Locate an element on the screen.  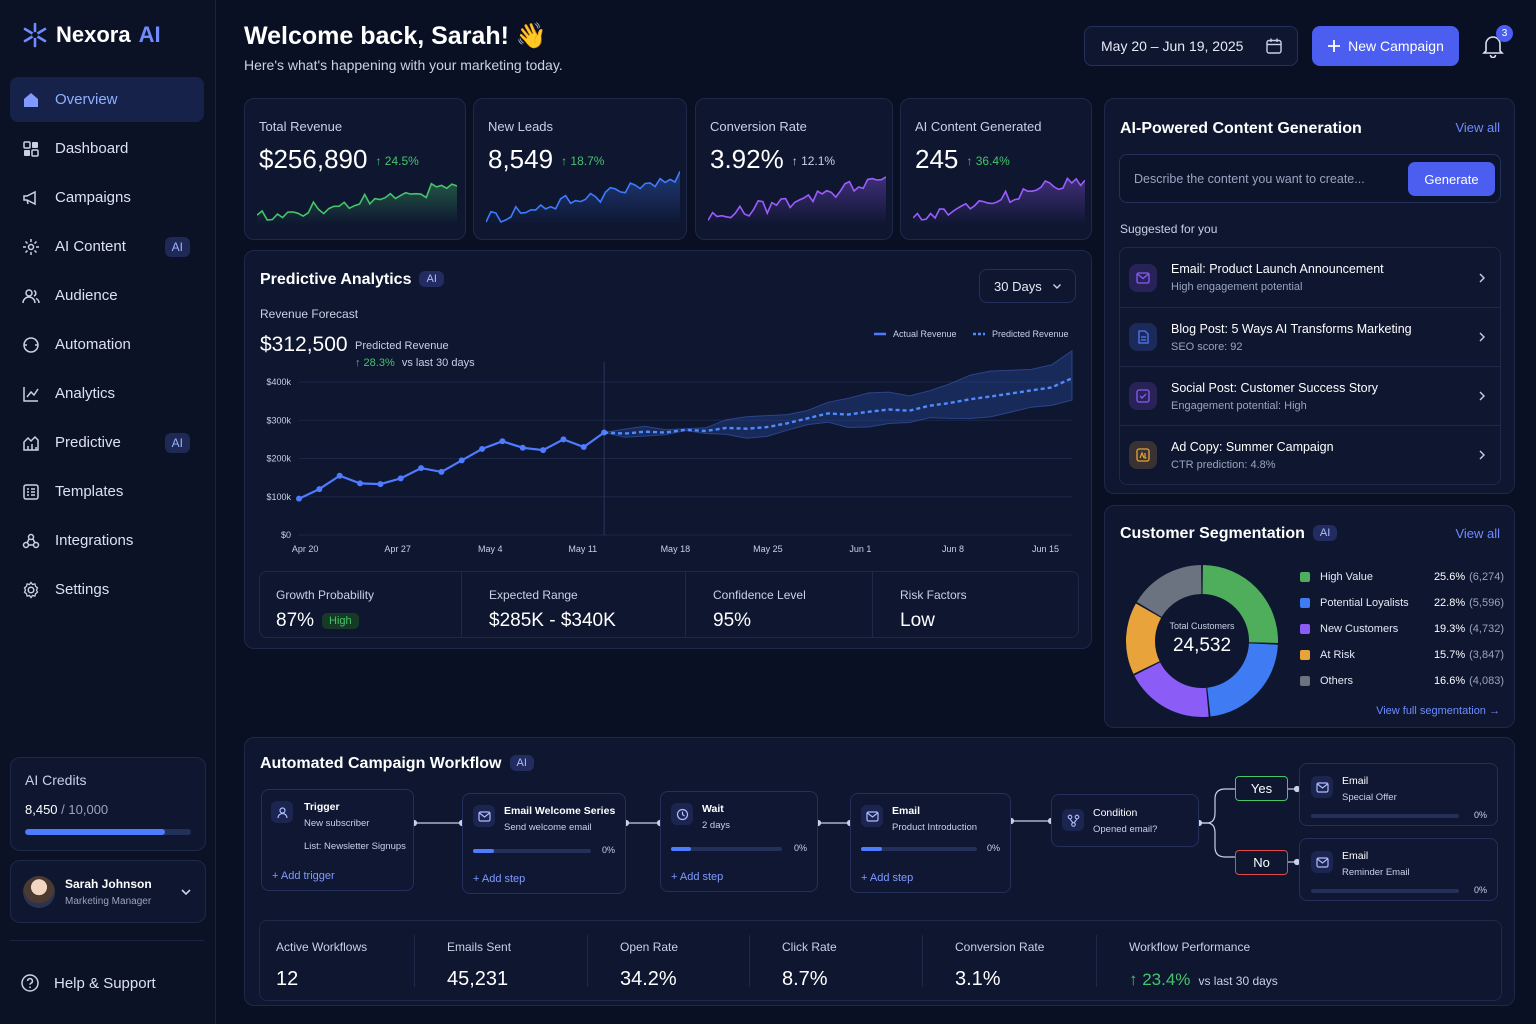
ai-badge: AI is located at coordinates (1325, 533).